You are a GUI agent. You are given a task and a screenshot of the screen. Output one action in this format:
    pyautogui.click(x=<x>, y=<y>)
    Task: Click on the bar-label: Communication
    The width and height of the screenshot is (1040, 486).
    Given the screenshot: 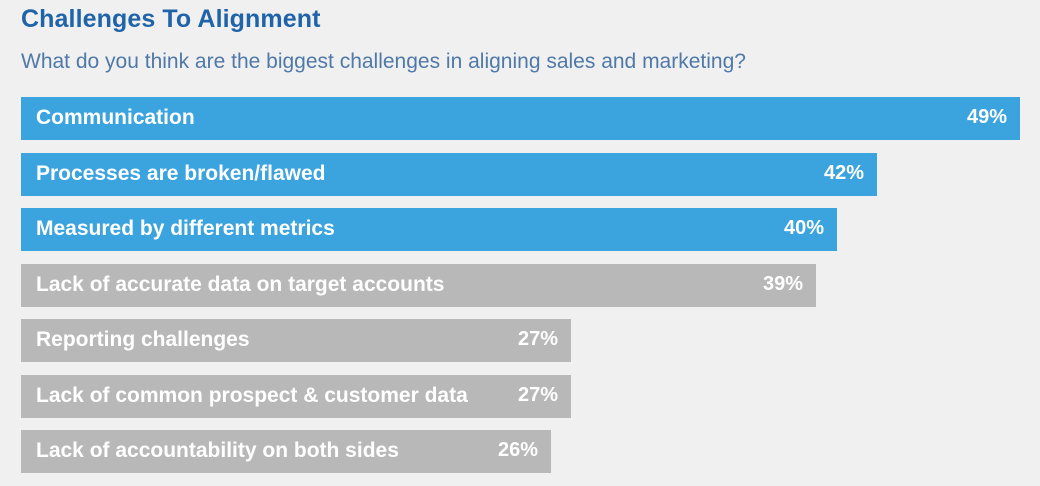 What is the action you would take?
    pyautogui.click(x=115, y=117)
    